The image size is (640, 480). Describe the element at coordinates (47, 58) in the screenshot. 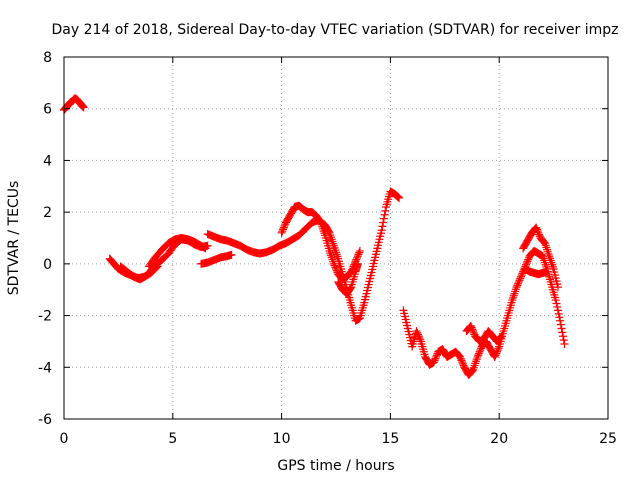

I see `y-tick-label: 8` at that location.